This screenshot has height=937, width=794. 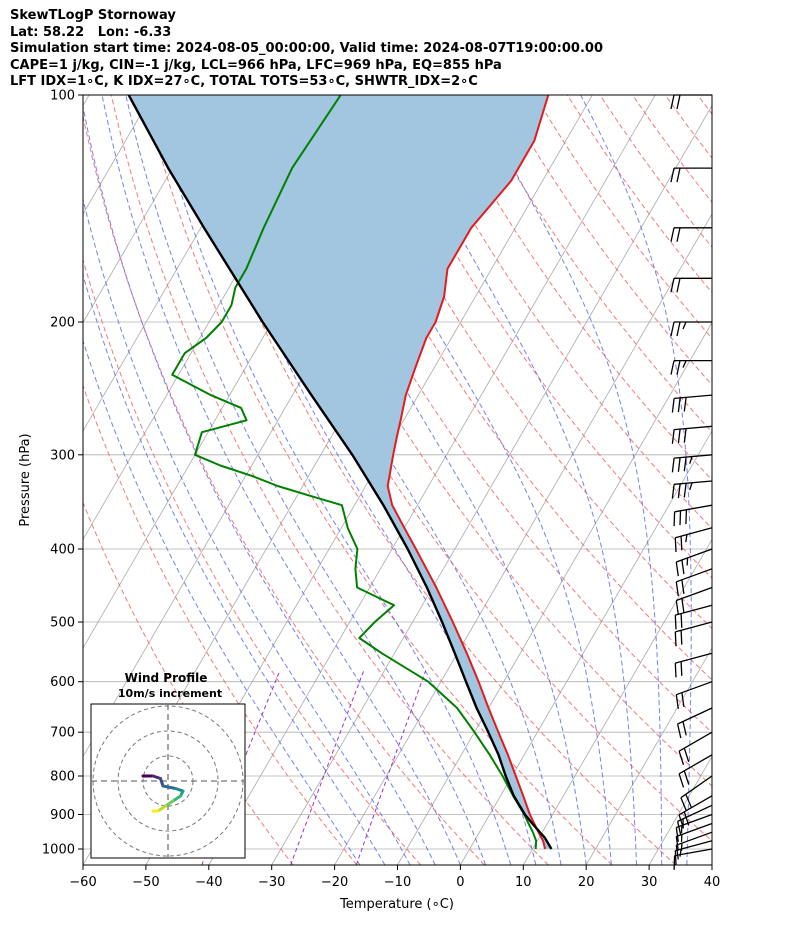 What do you see at coordinates (396, 904) in the screenshot?
I see `x-axis-label: Temperature (∘C)` at bounding box center [396, 904].